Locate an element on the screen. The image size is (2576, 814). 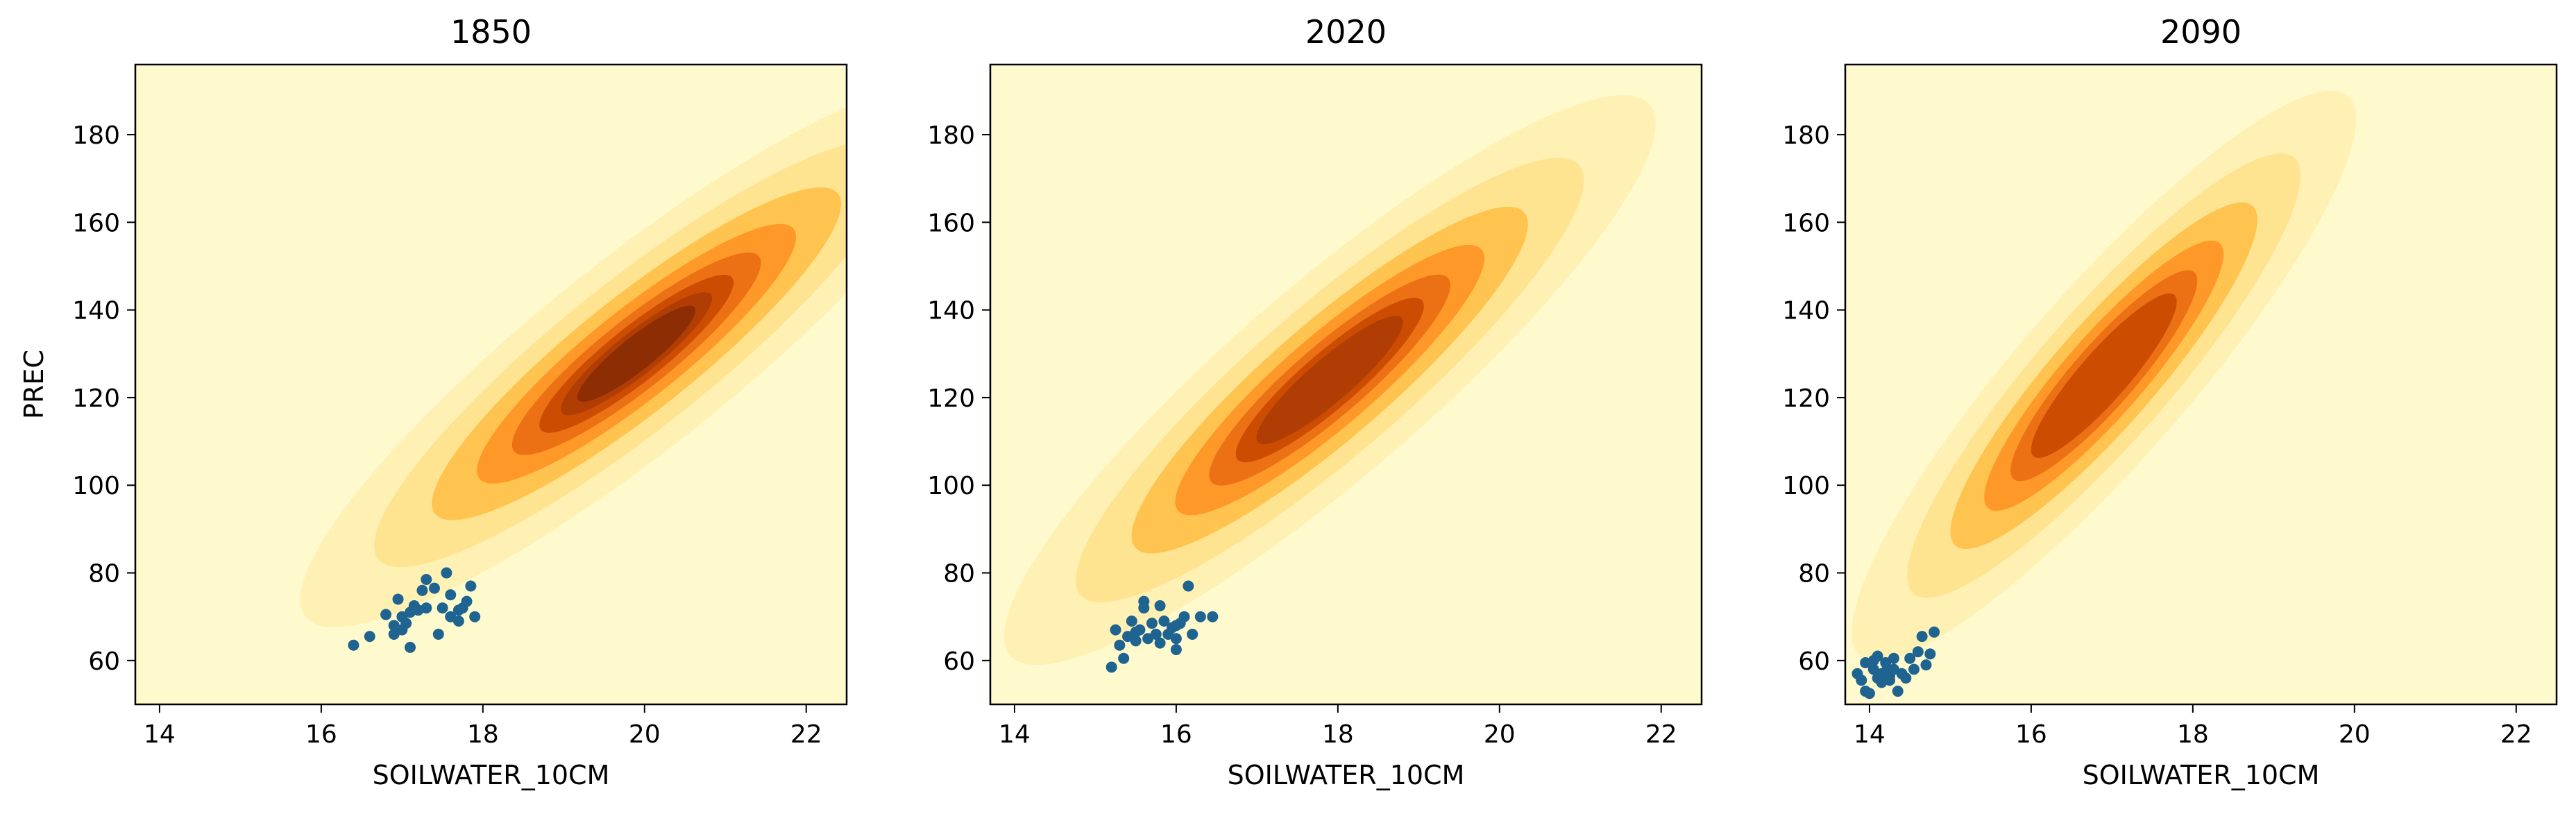
y-tick-label: 60 is located at coordinates (104, 661).